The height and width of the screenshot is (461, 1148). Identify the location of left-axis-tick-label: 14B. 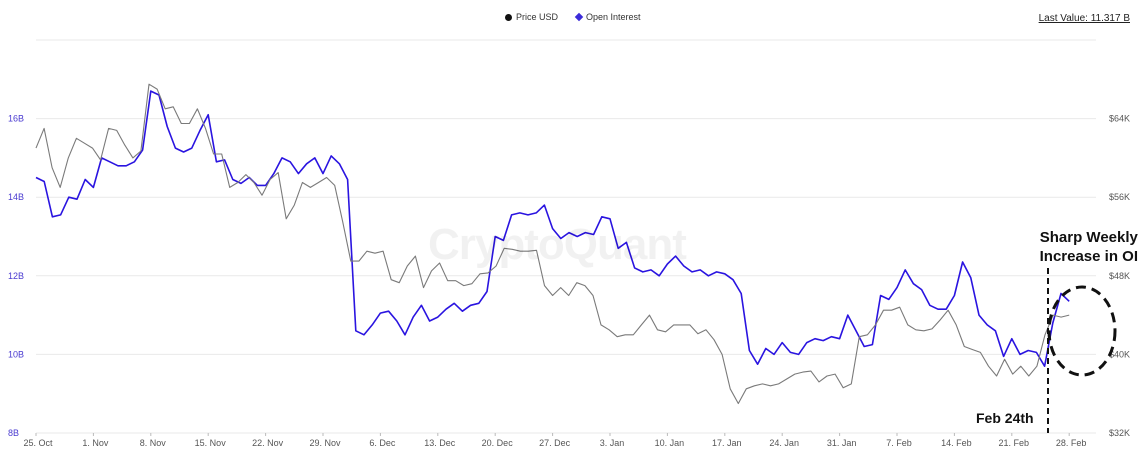
(16, 197).